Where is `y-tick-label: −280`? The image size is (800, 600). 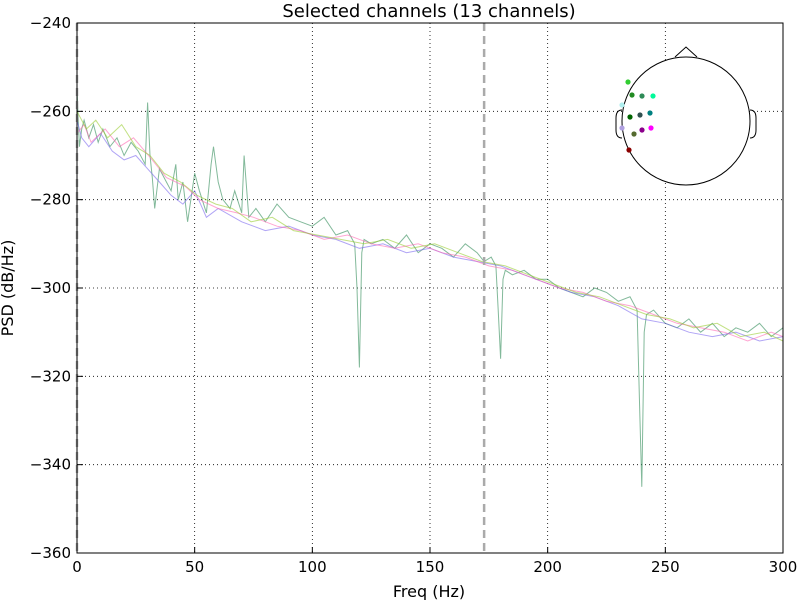
y-tick-label: −280 is located at coordinates (50, 200).